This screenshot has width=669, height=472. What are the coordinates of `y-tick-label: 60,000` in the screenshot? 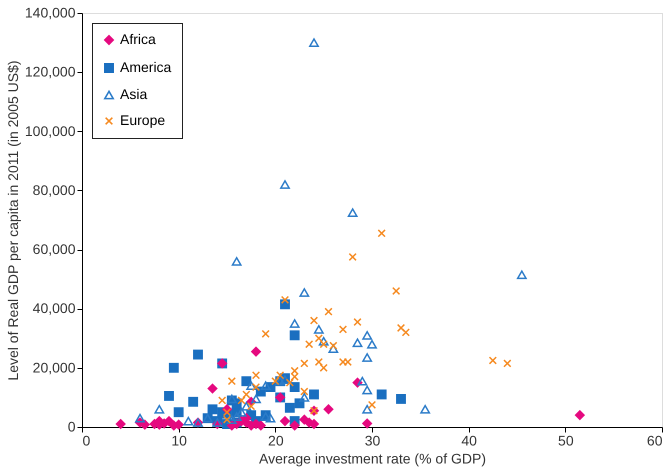 It's located at (54, 249).